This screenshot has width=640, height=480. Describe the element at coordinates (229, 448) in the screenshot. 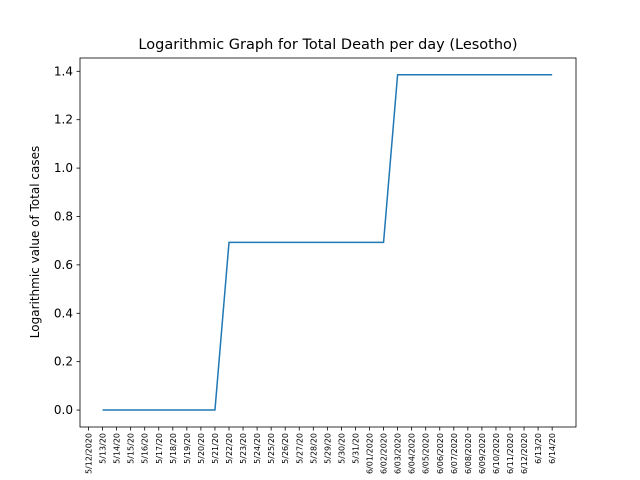

I see `x-tick-label: 5/22/20` at that location.